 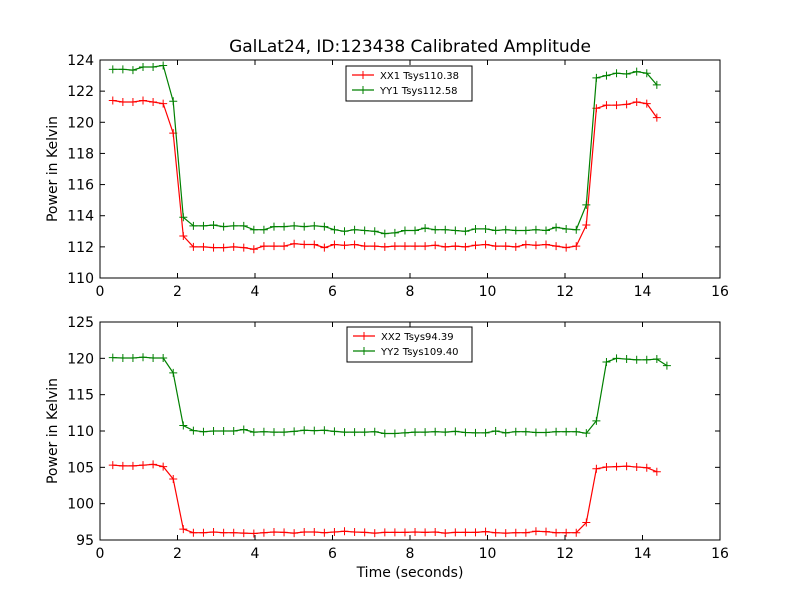 I want to click on y-tick-label: 114, so click(x=80, y=217).